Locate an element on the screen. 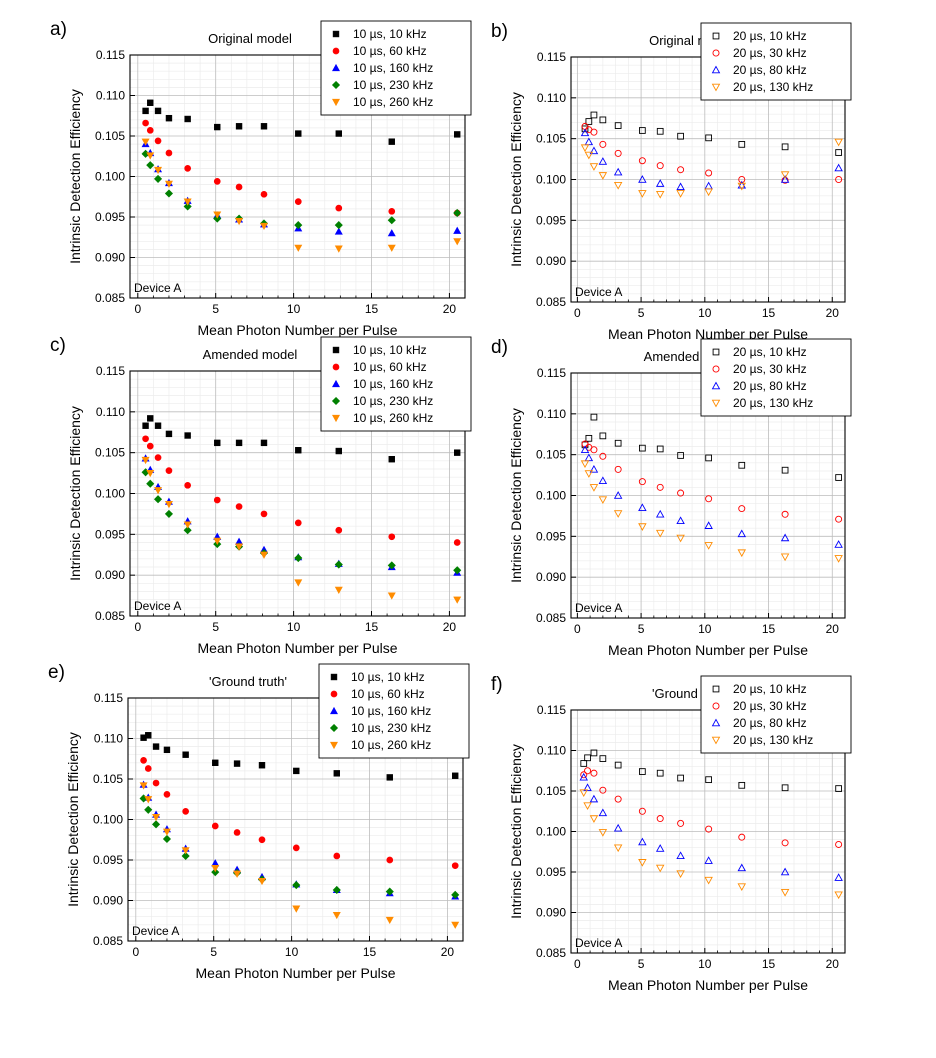  y-axis-title: Intrinsic Detection Efficiency is located at coordinates (516, 831).